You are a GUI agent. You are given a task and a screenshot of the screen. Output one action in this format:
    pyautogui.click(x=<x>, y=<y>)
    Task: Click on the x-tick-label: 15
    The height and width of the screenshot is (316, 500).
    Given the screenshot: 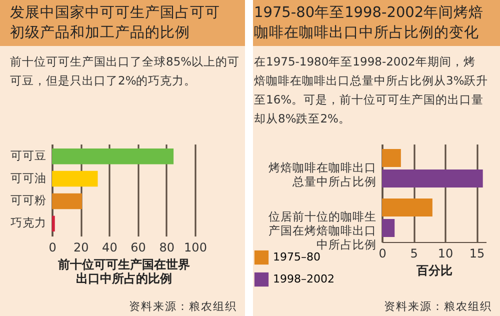 What is the action you would take?
    pyautogui.click(x=477, y=253)
    